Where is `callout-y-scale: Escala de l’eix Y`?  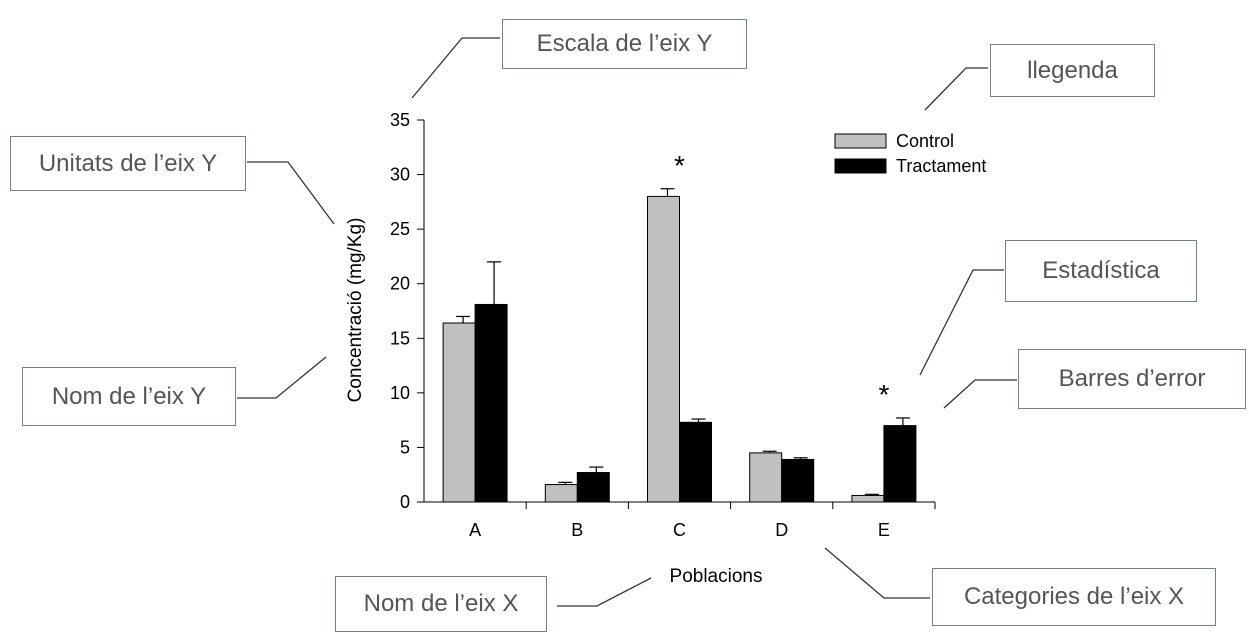
callout-y-scale: Escala de l’eix Y is located at coordinates (624, 44).